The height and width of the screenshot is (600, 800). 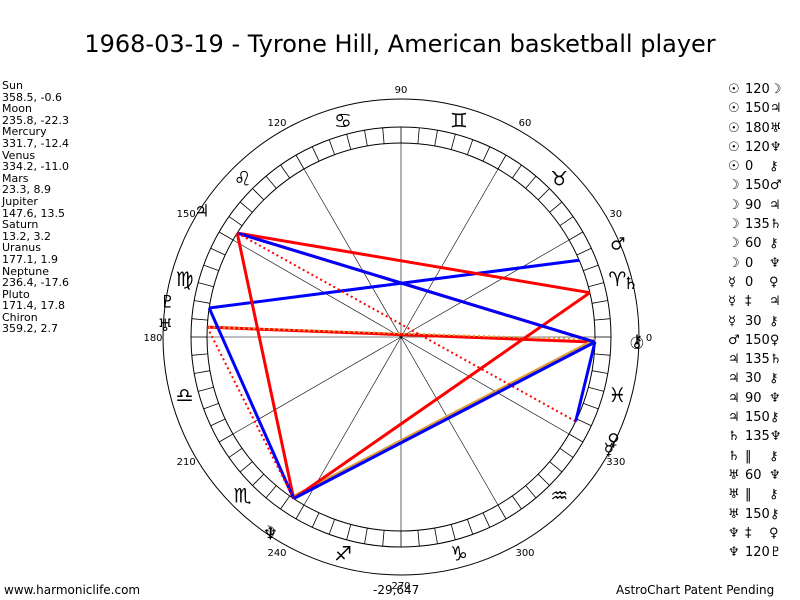 I want to click on aspect-angle: 30, so click(x=753, y=379).